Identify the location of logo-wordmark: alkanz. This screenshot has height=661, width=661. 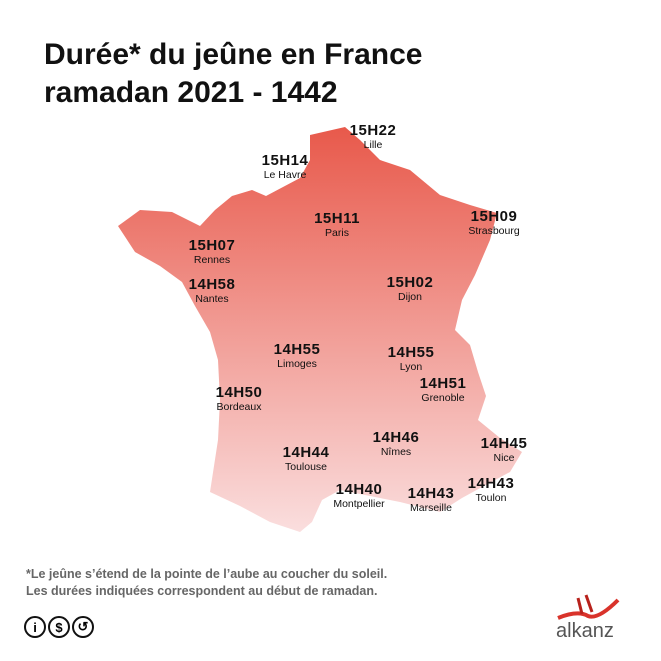
(585, 631).